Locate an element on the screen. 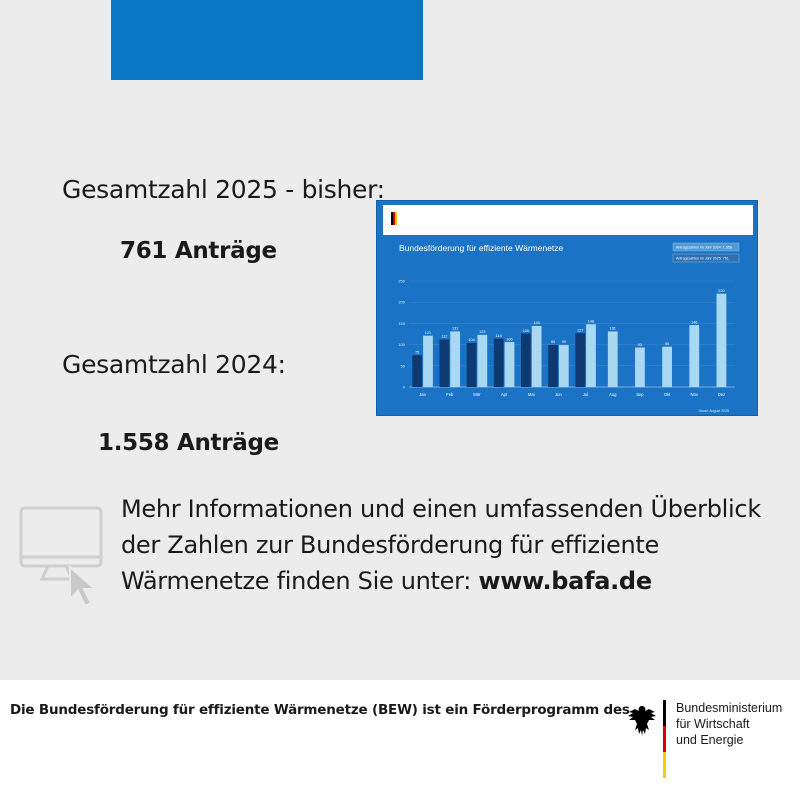 Image resolution: width=800 pixels, height=800 pixels. federal-eagle-icon is located at coordinates (642, 721).